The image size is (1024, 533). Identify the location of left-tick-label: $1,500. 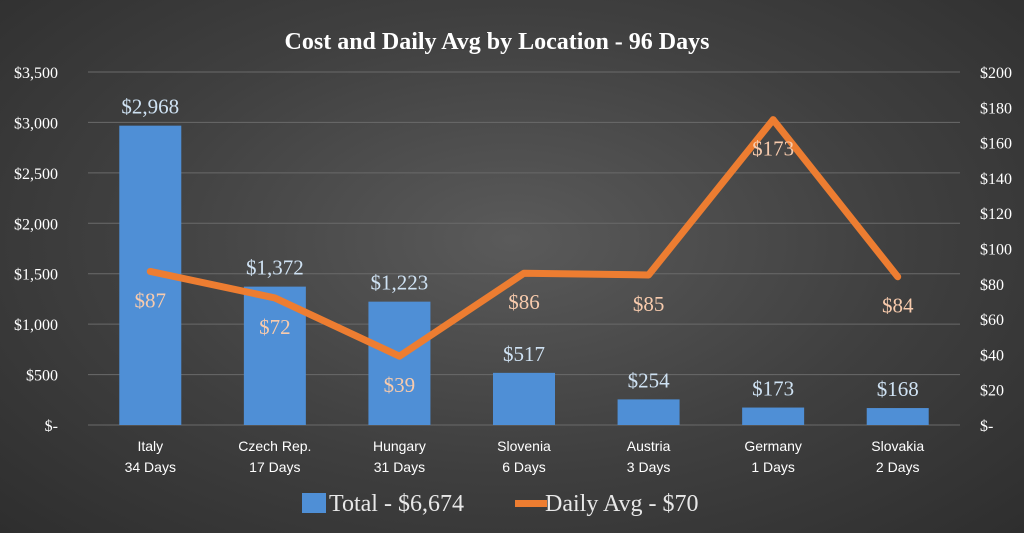
(36, 275).